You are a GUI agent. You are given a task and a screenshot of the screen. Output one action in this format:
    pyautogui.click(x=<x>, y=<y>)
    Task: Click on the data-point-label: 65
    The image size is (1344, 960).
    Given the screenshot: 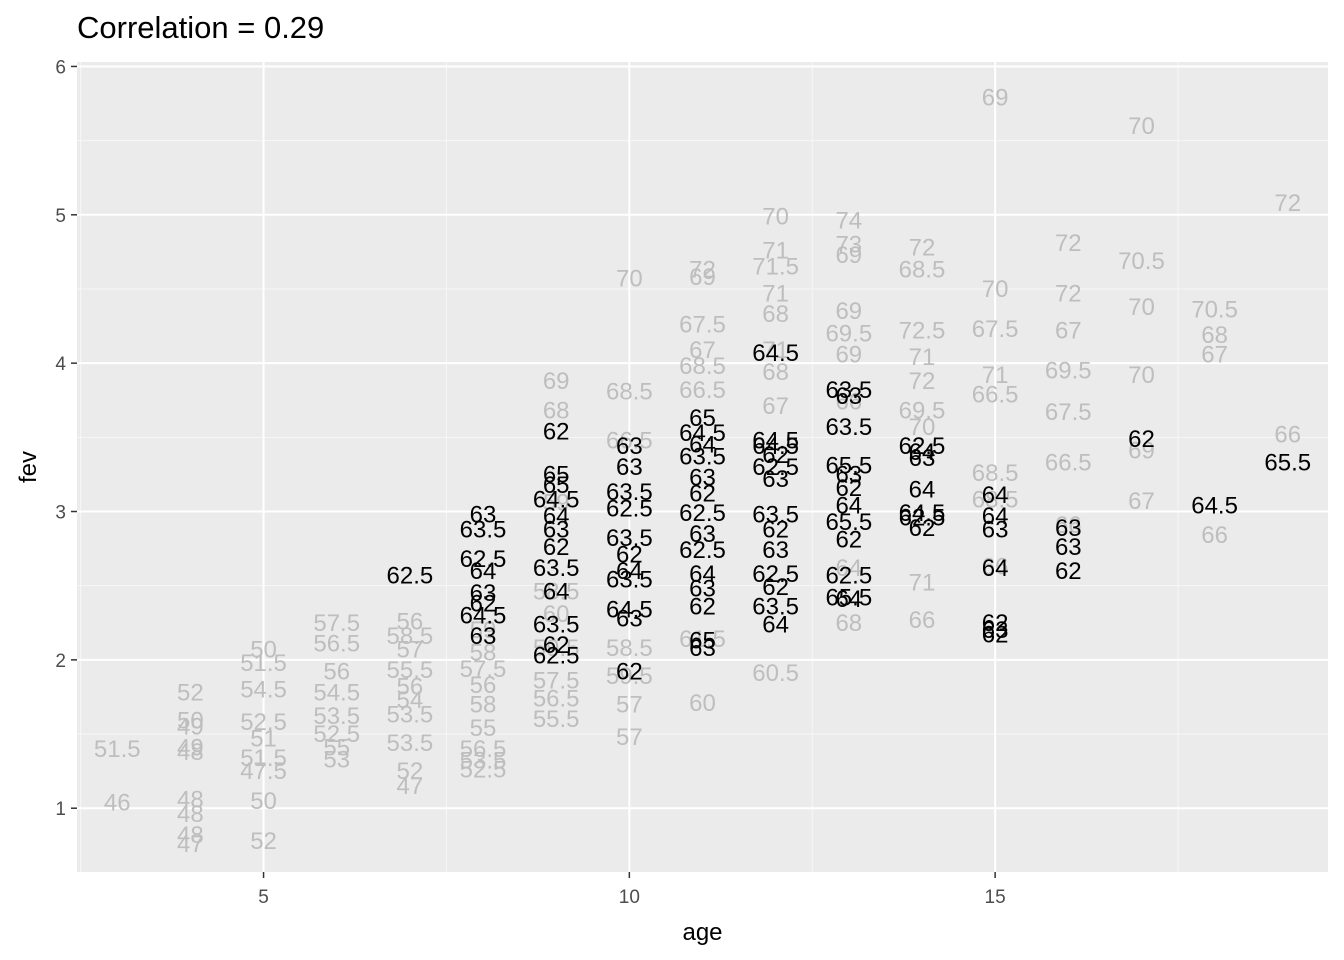 What is the action you would take?
    pyautogui.click(x=556, y=474)
    